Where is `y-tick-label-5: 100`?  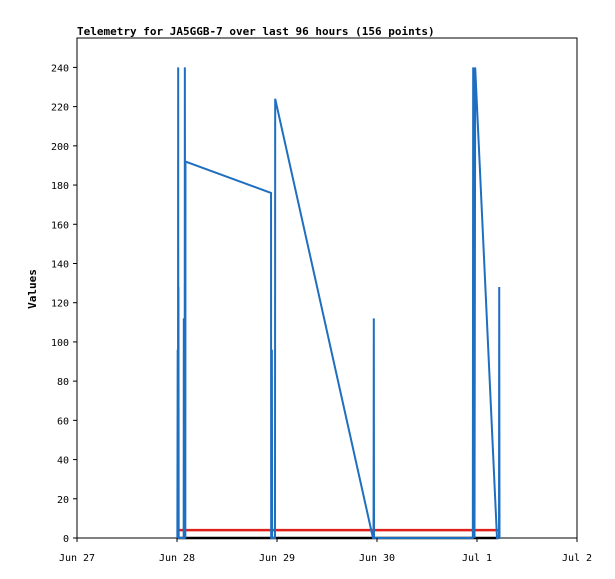 y-tick-label-5: 100 is located at coordinates (60, 343).